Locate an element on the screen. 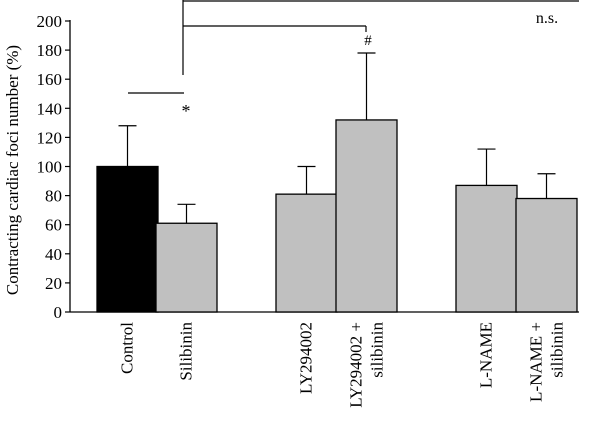 The height and width of the screenshot is (423, 600). significance-hash: # is located at coordinates (368, 41).